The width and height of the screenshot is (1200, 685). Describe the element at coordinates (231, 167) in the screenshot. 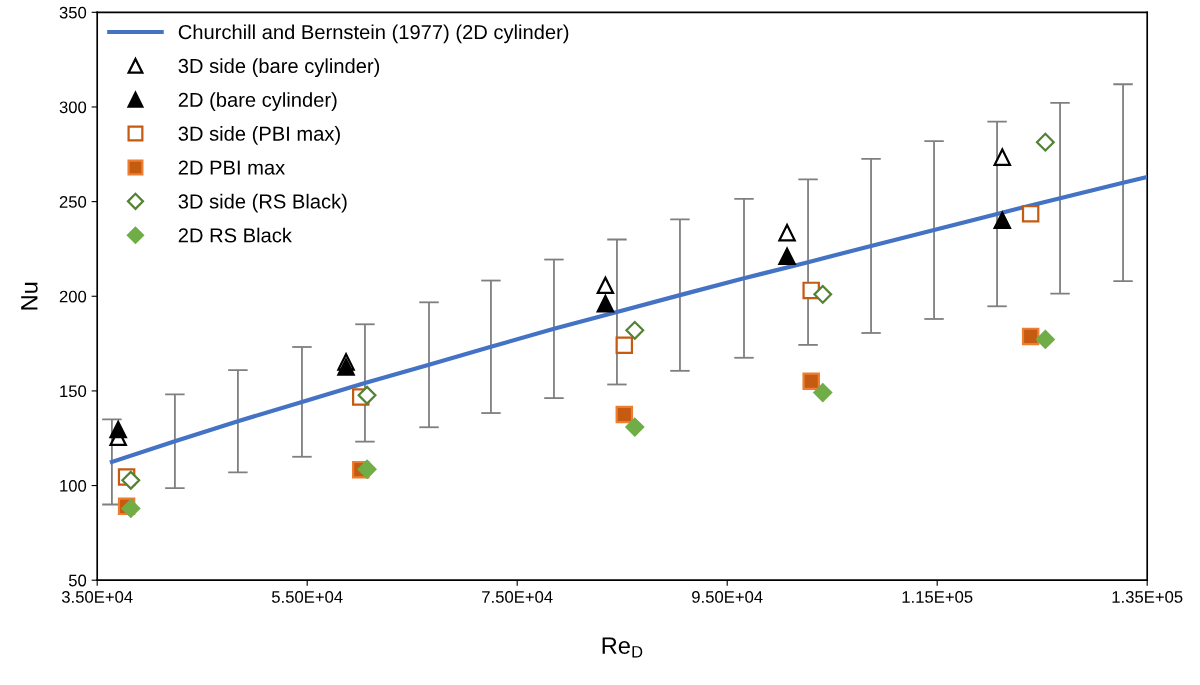

I see `legend-label: 2D PBI max` at that location.